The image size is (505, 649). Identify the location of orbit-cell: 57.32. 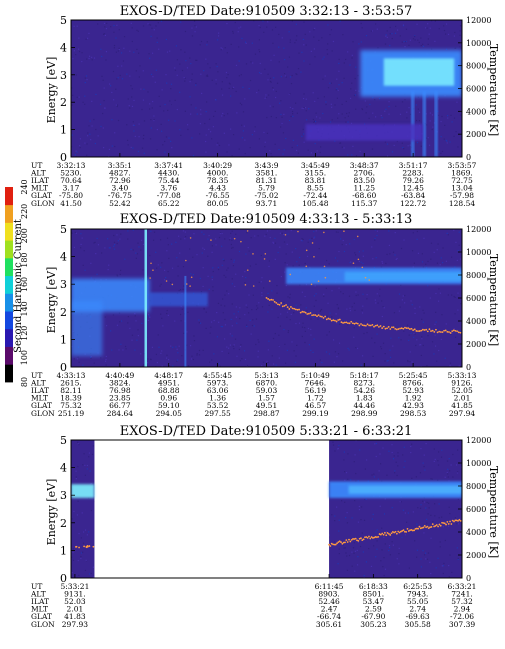
(462, 601).